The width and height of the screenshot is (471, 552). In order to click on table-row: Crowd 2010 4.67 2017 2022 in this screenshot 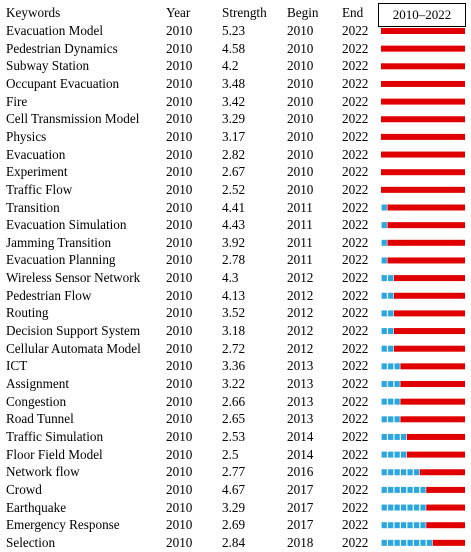, I will do `click(235, 490)`.